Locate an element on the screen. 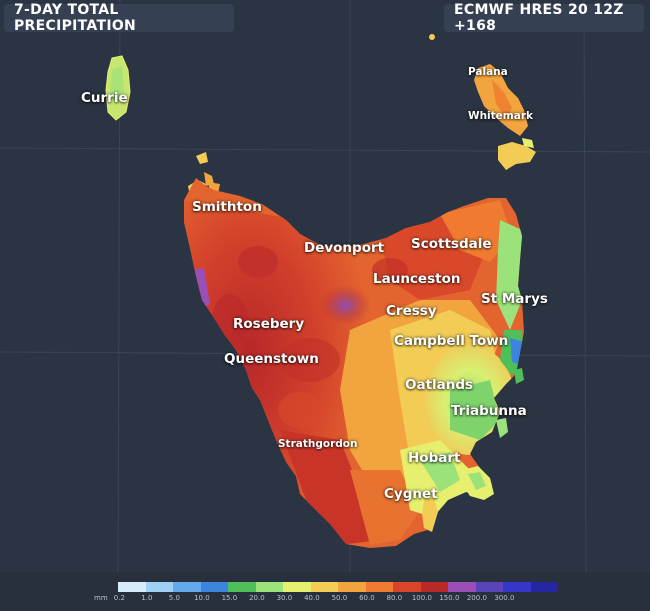 The width and height of the screenshot is (650, 611). legend-color-bar is located at coordinates (338, 587).